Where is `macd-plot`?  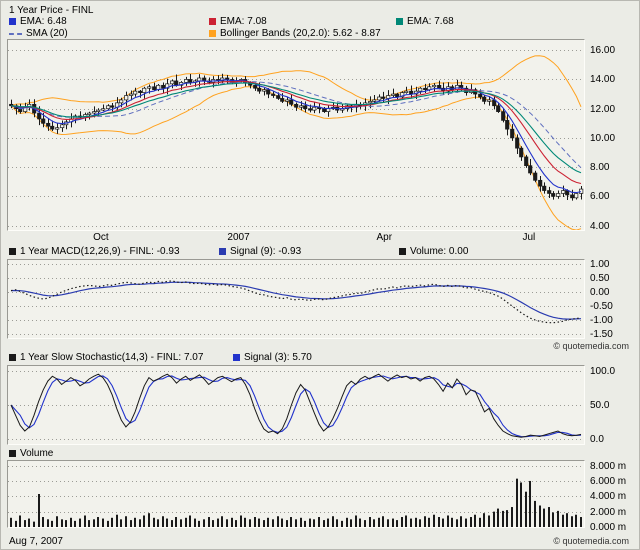 macd-plot is located at coordinates (296, 299).